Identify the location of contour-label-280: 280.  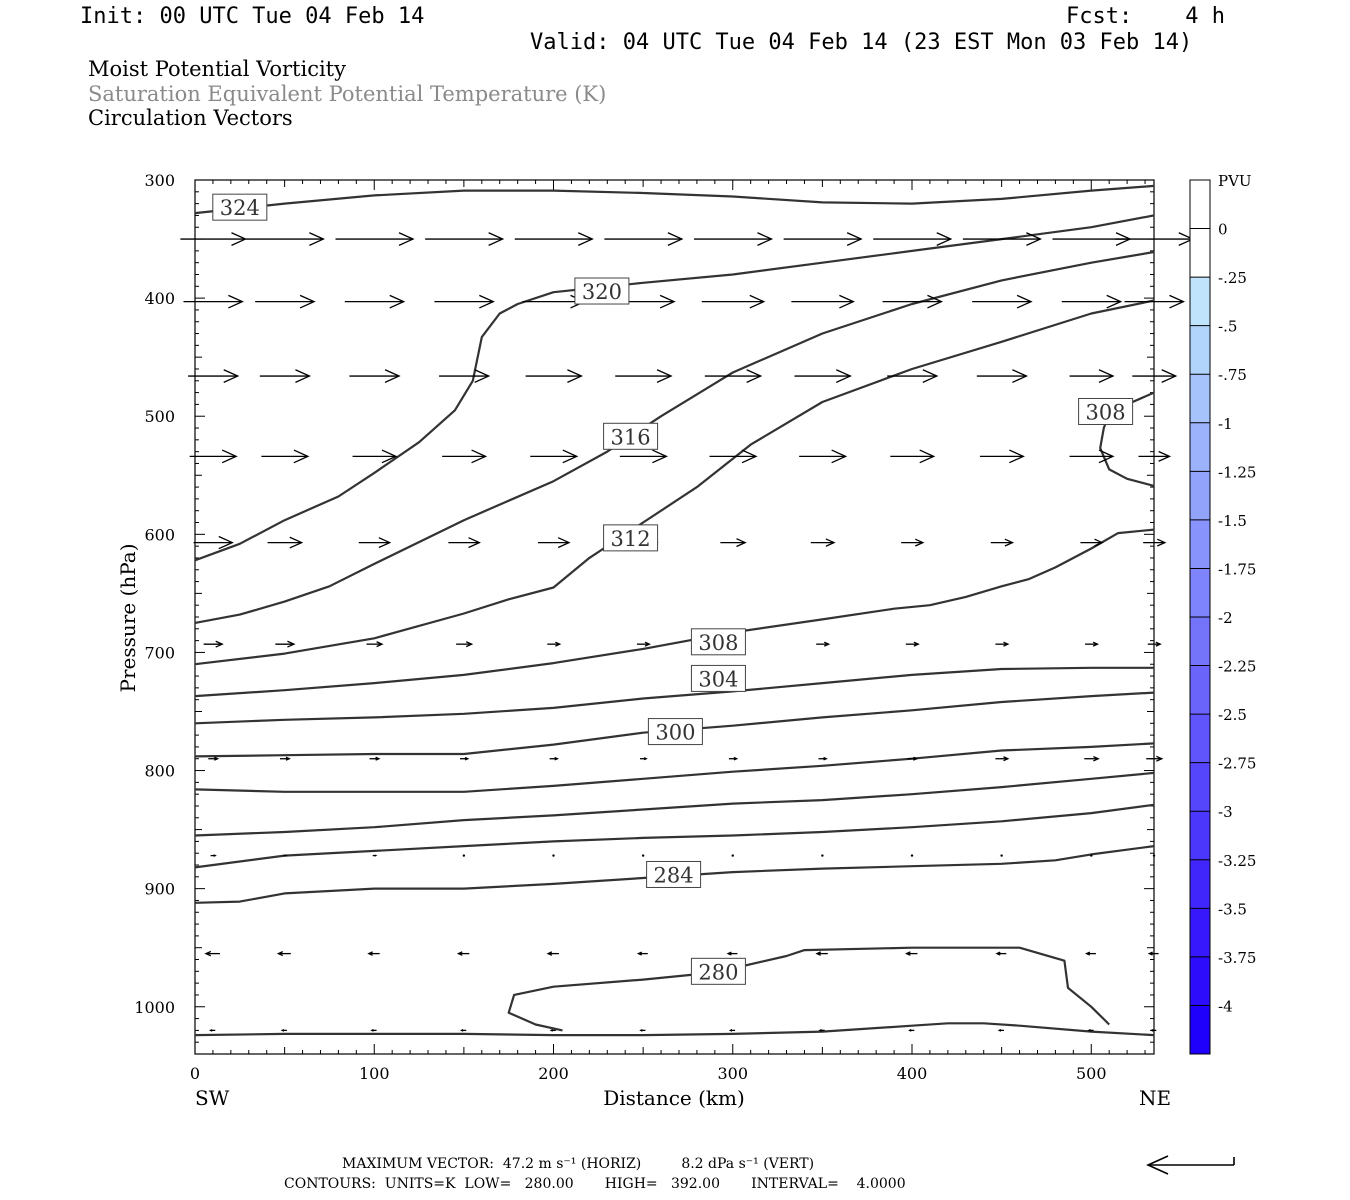
(718, 972).